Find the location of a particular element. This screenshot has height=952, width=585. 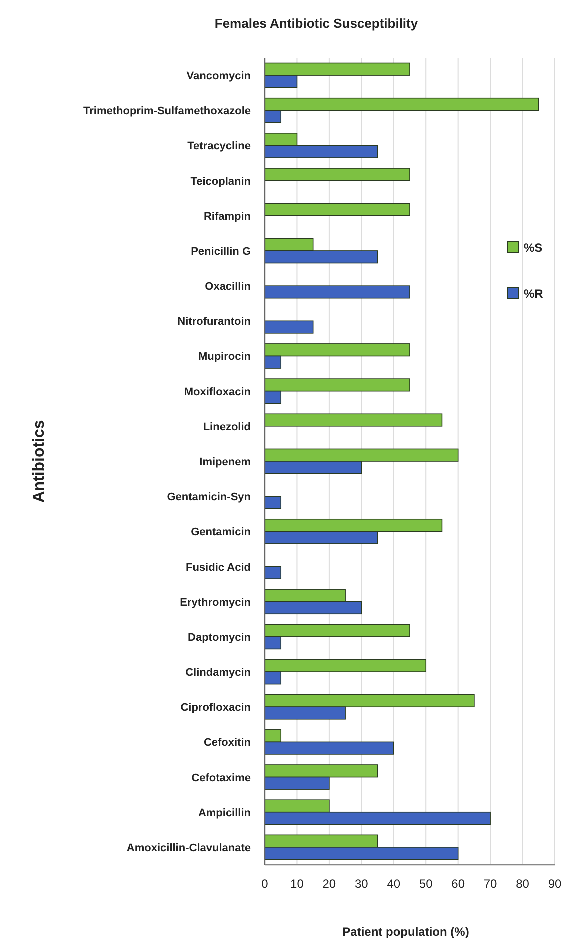

y-tick-label: Ampicillin is located at coordinates (225, 813).